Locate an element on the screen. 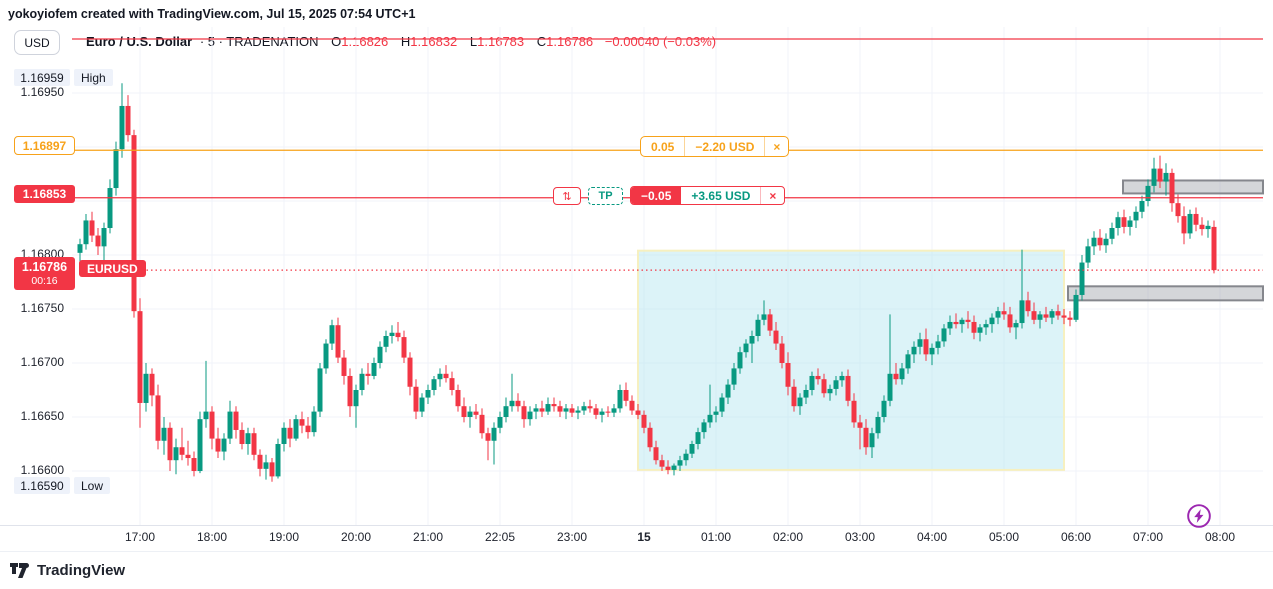 Image resolution: width=1273 pixels, height=589 pixels. tp-qty: −0.05 is located at coordinates (656, 195).